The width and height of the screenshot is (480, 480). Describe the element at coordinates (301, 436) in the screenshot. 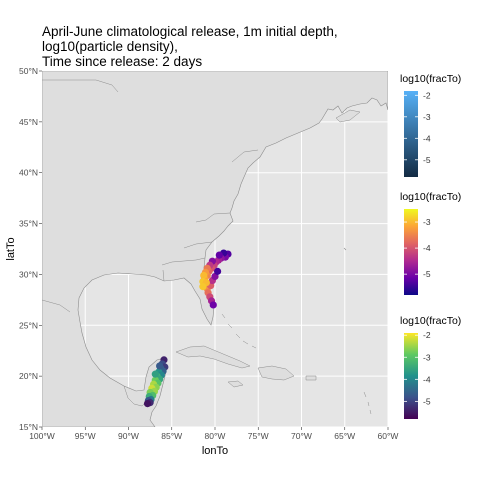

I see `x-tick-label: 70°W` at that location.